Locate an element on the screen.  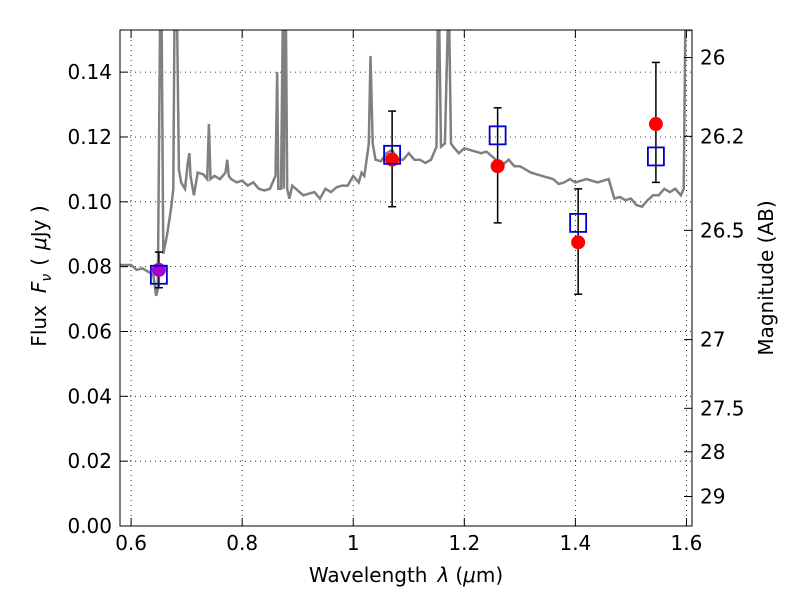
x-tick-label: 1.4 is located at coordinates (575, 543).